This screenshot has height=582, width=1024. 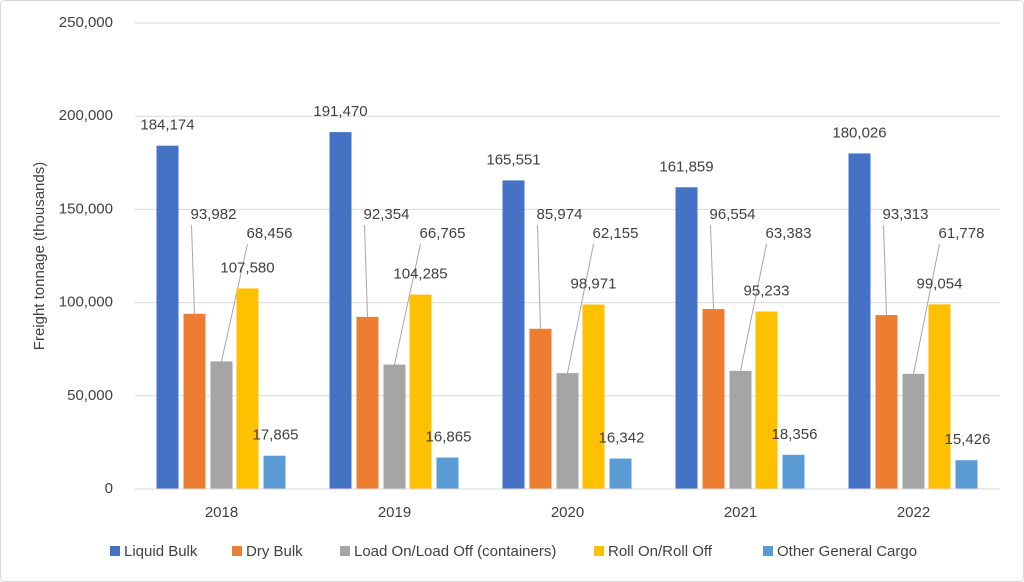 What do you see at coordinates (906, 214) in the screenshot?
I see `data-label: 93,313` at bounding box center [906, 214].